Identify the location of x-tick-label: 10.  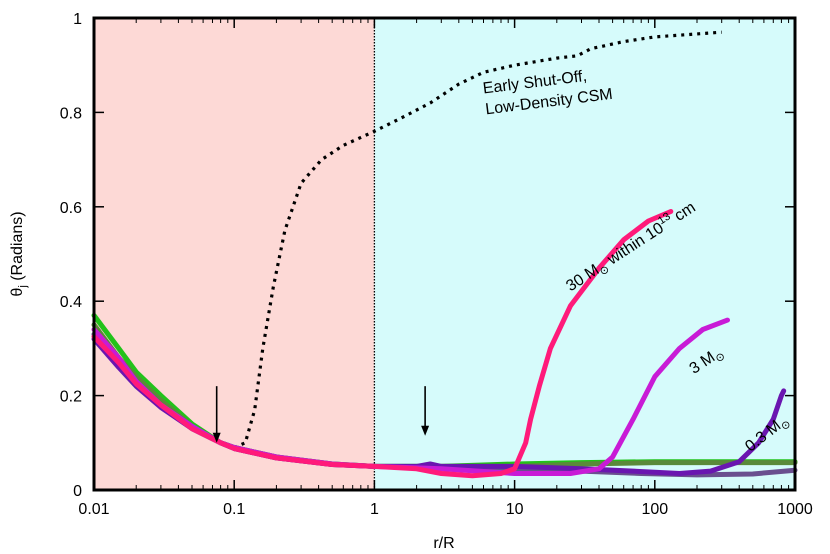
(515, 509).